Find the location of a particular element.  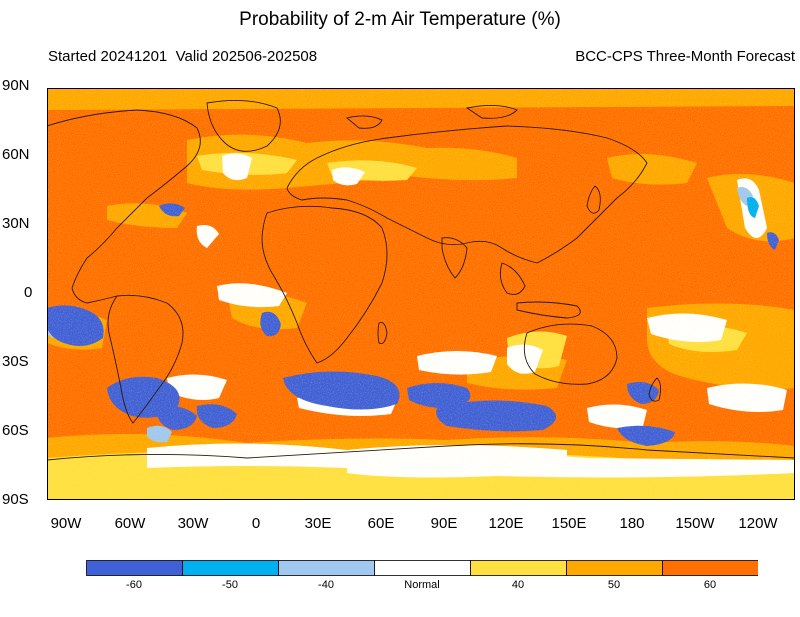

lon-label-60w: 60W is located at coordinates (130, 523).